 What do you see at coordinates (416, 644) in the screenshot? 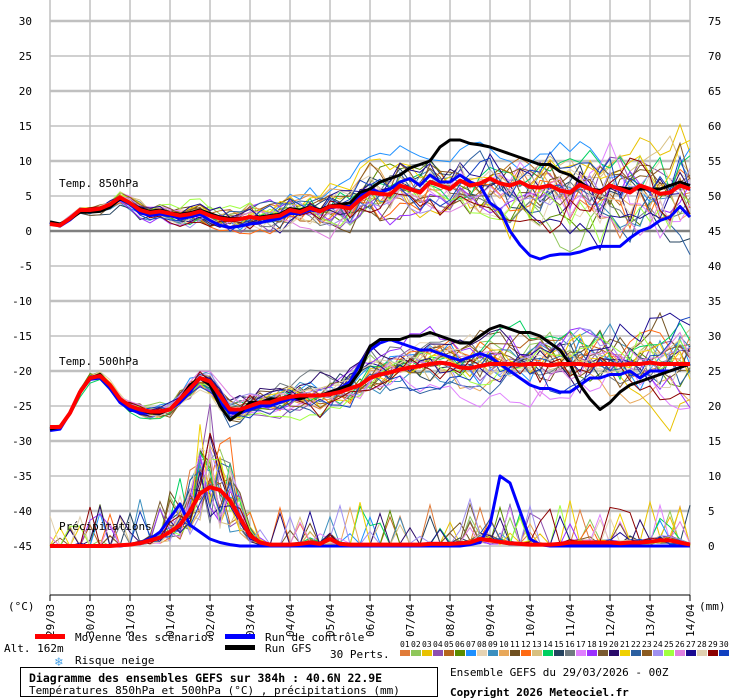
I see `member-number: 02` at bounding box center [416, 644].